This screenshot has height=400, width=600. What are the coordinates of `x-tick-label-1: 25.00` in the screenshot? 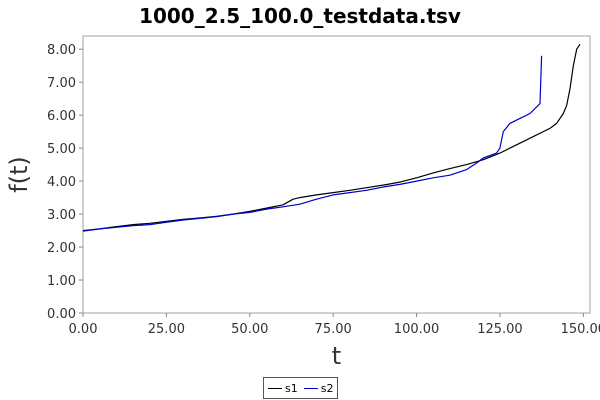 It's located at (166, 329).